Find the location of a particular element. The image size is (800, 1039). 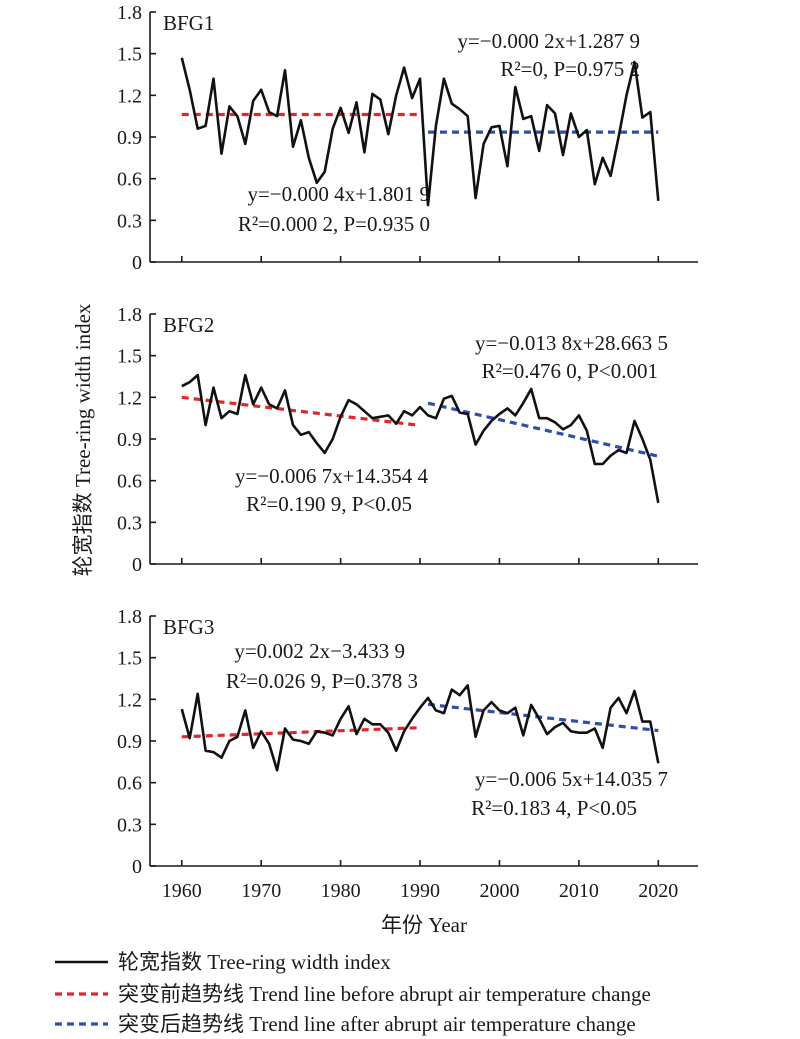

trend-line-after-bfg2 is located at coordinates (543, 429).